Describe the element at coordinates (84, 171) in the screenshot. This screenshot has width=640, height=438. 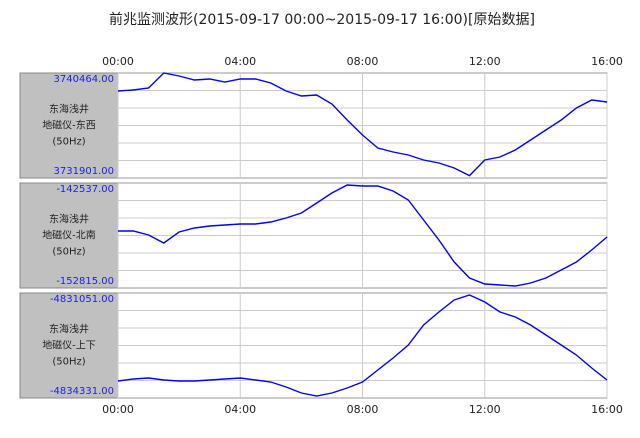
I see `y-tick-label: 3731901.00` at that location.